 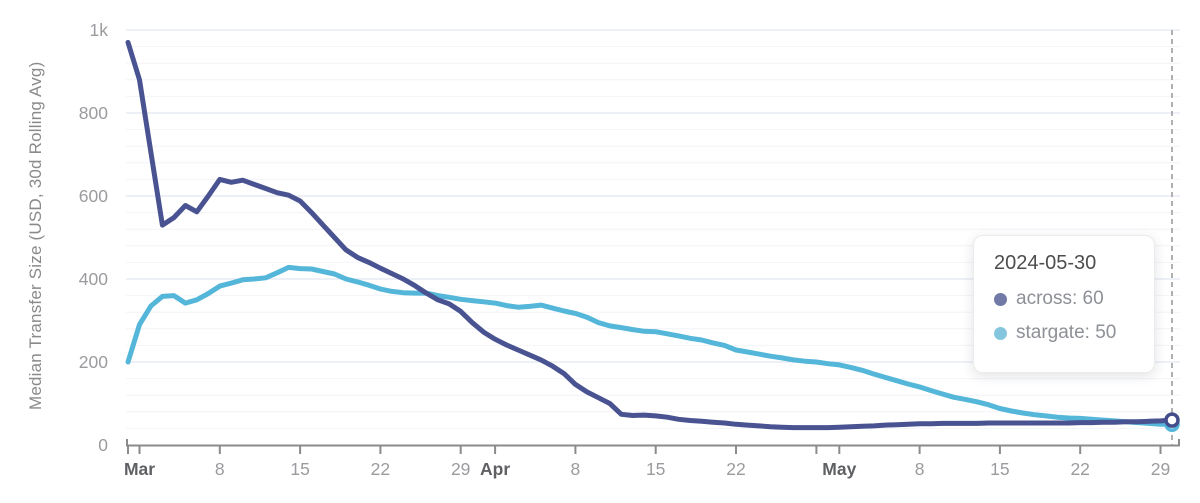 I want to click on x-tick-label: Apr, so click(x=495, y=469).